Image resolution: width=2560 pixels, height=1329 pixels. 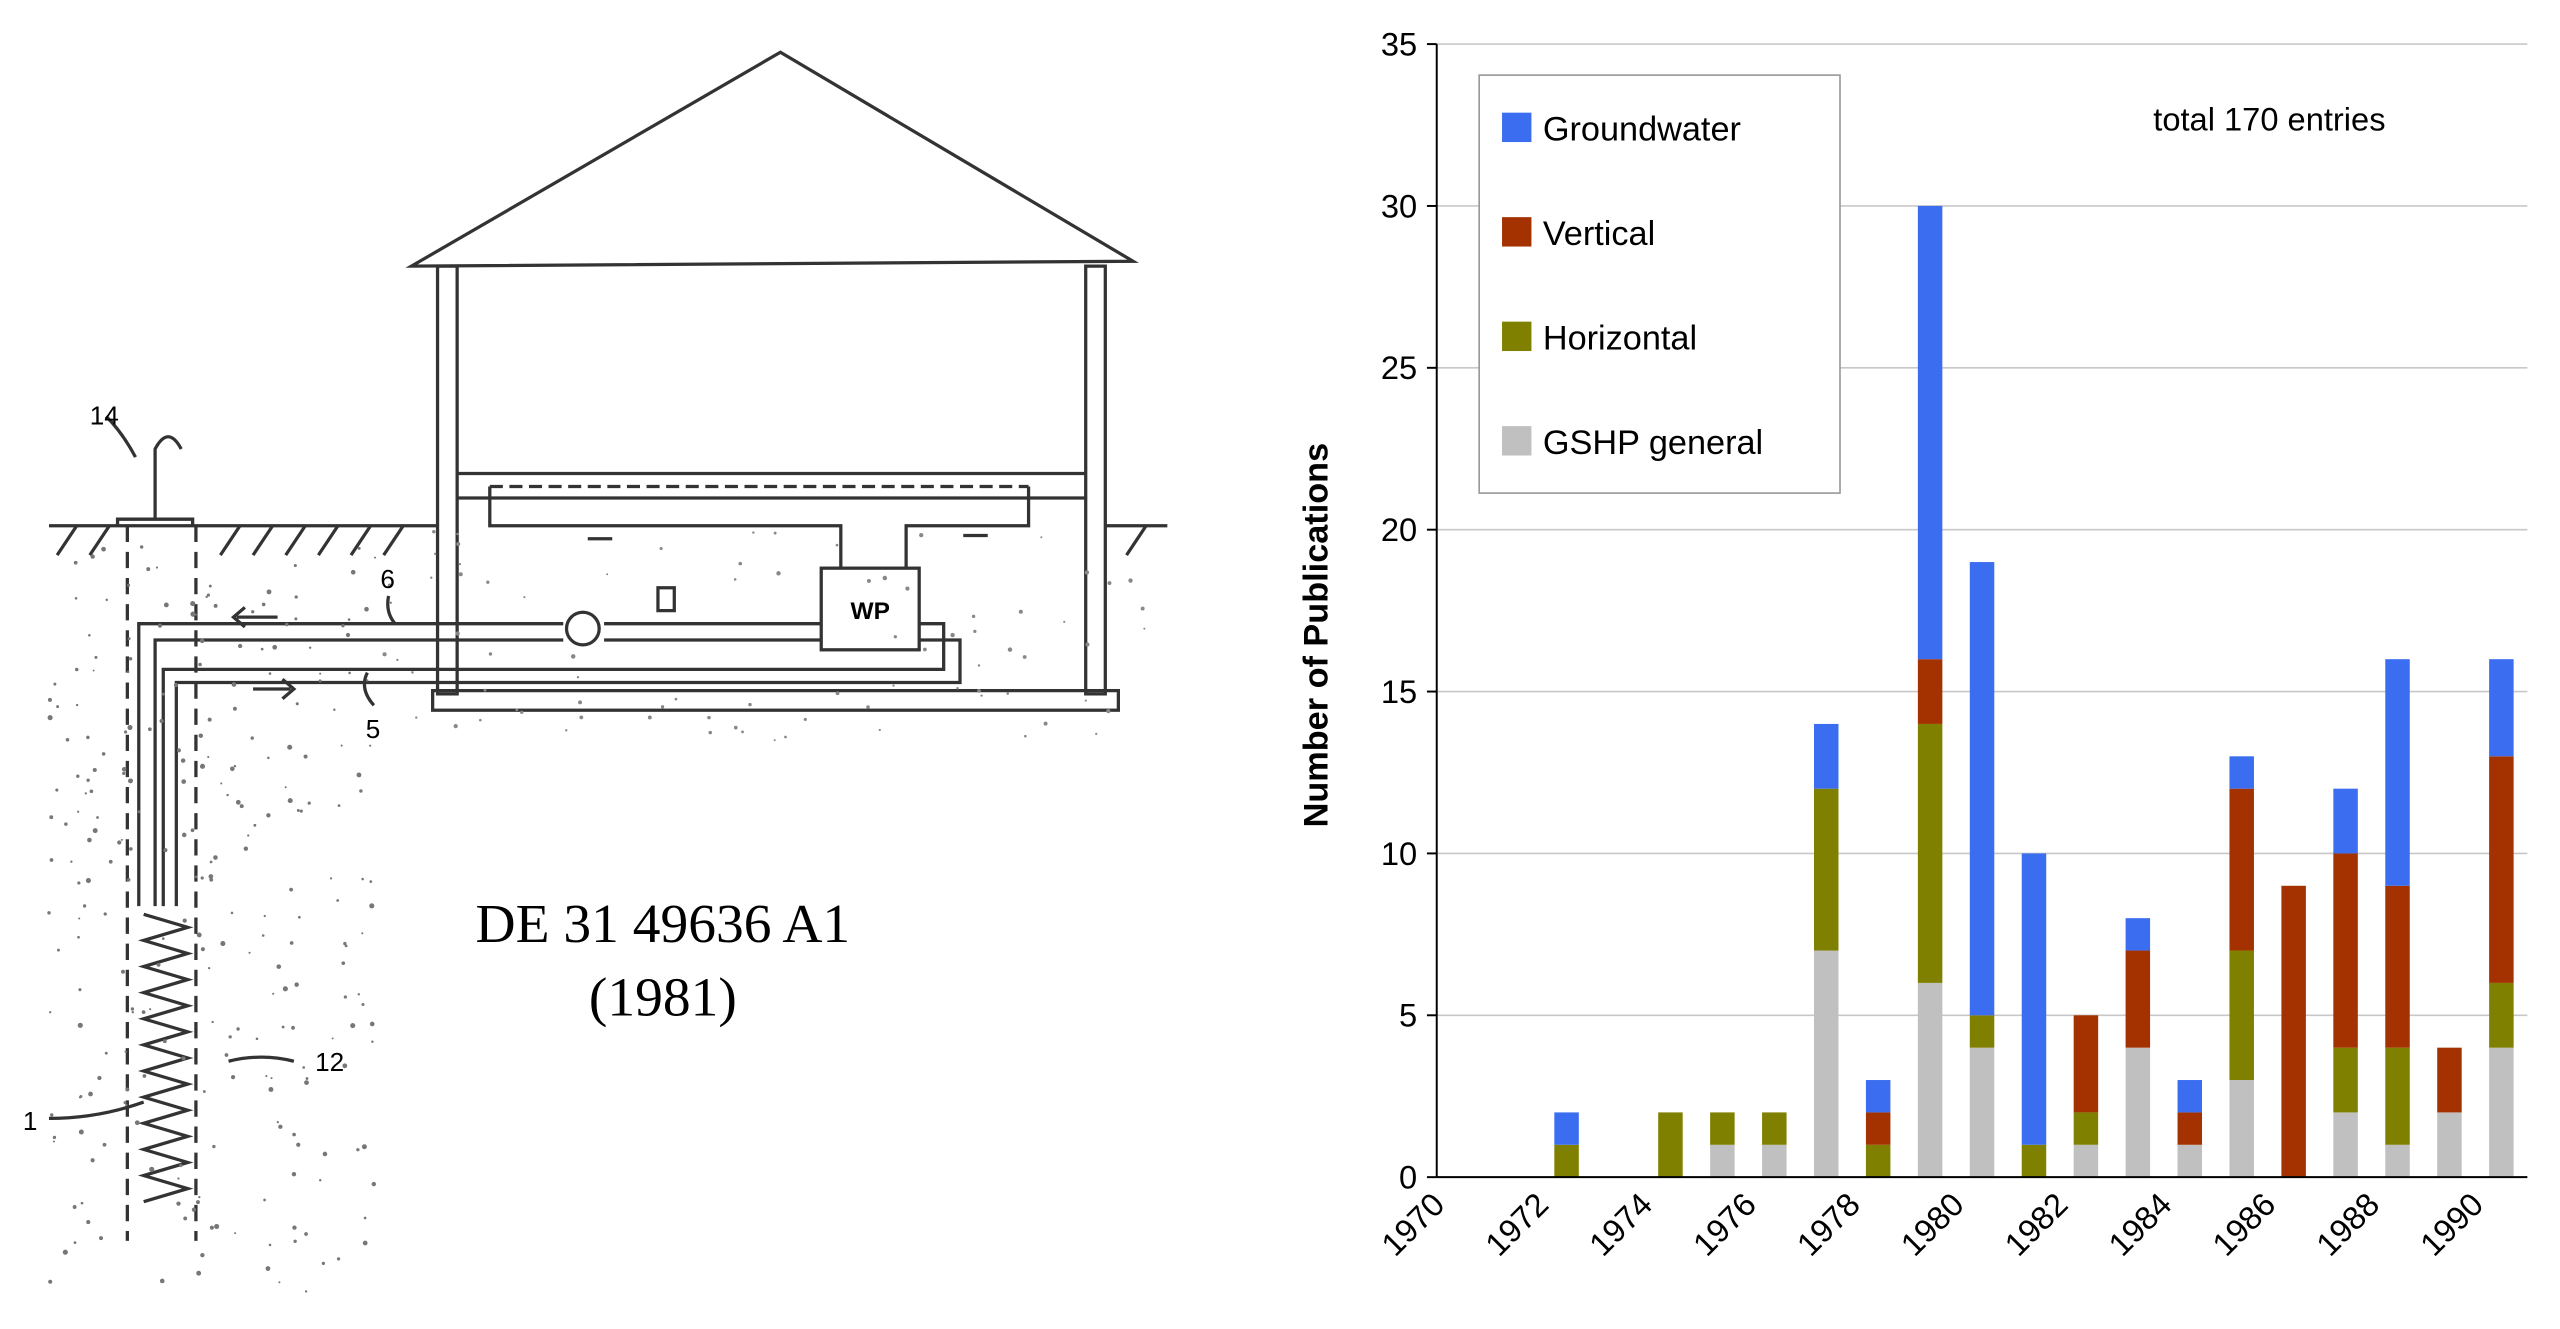 What do you see at coordinates (373, 729) in the screenshot?
I see `callout: 5` at bounding box center [373, 729].